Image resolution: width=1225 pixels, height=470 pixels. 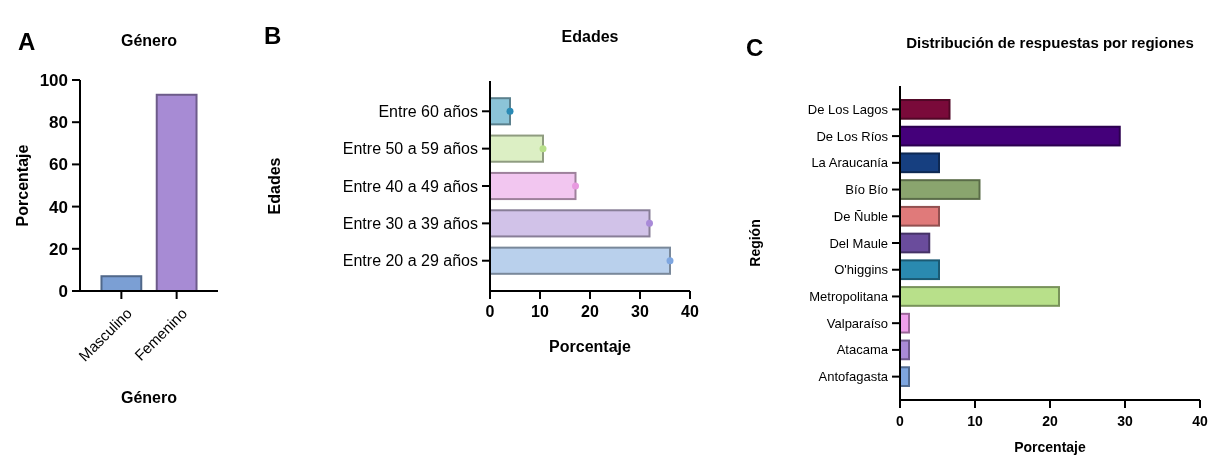 What do you see at coordinates (755, 243) in the screenshot?
I see `y-axis-title: Región` at bounding box center [755, 243].